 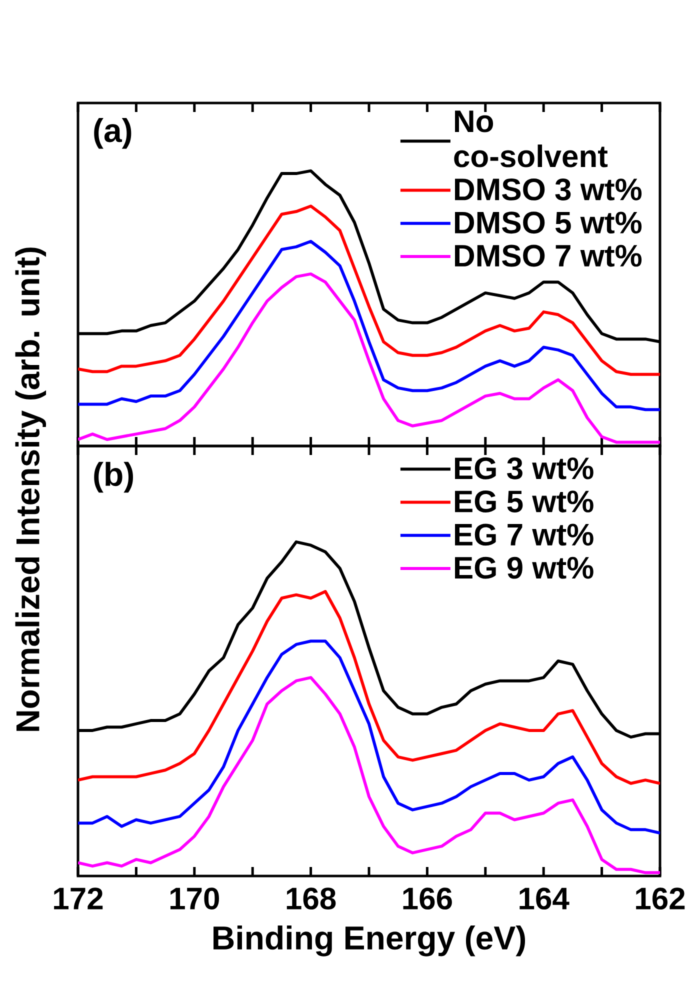 I want to click on x-tick-label: 172, so click(x=78, y=899).